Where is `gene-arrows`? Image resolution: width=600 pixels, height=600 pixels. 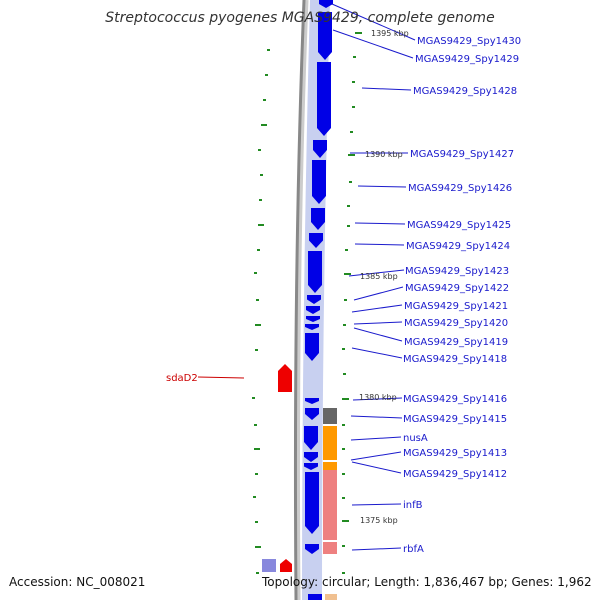
gene-arrows is located at coordinates (299, 300).